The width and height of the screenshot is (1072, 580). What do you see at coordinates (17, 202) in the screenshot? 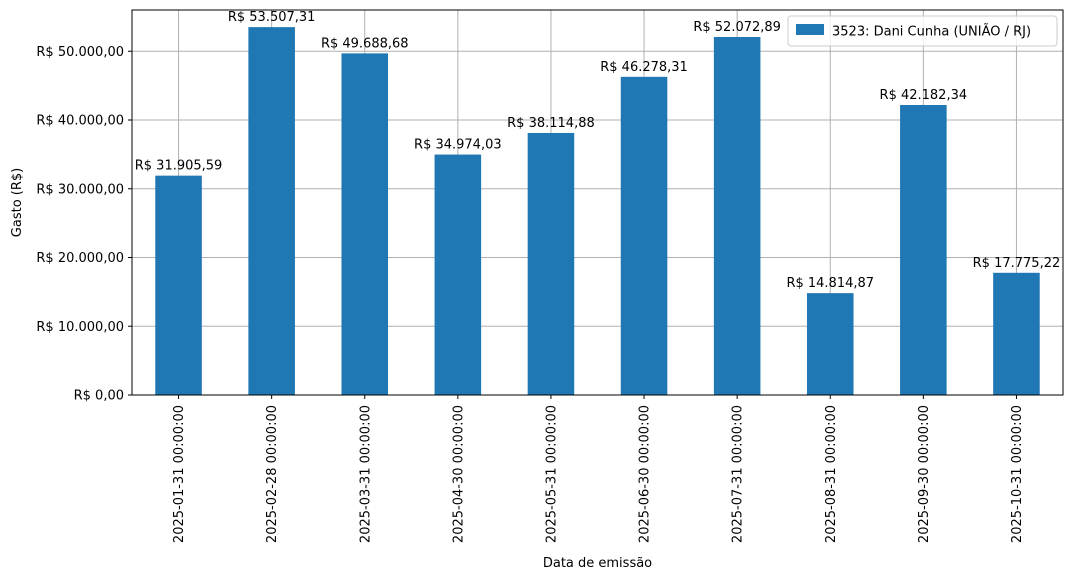
I see `y-axis-label: Gasto (R$)` at bounding box center [17, 202].